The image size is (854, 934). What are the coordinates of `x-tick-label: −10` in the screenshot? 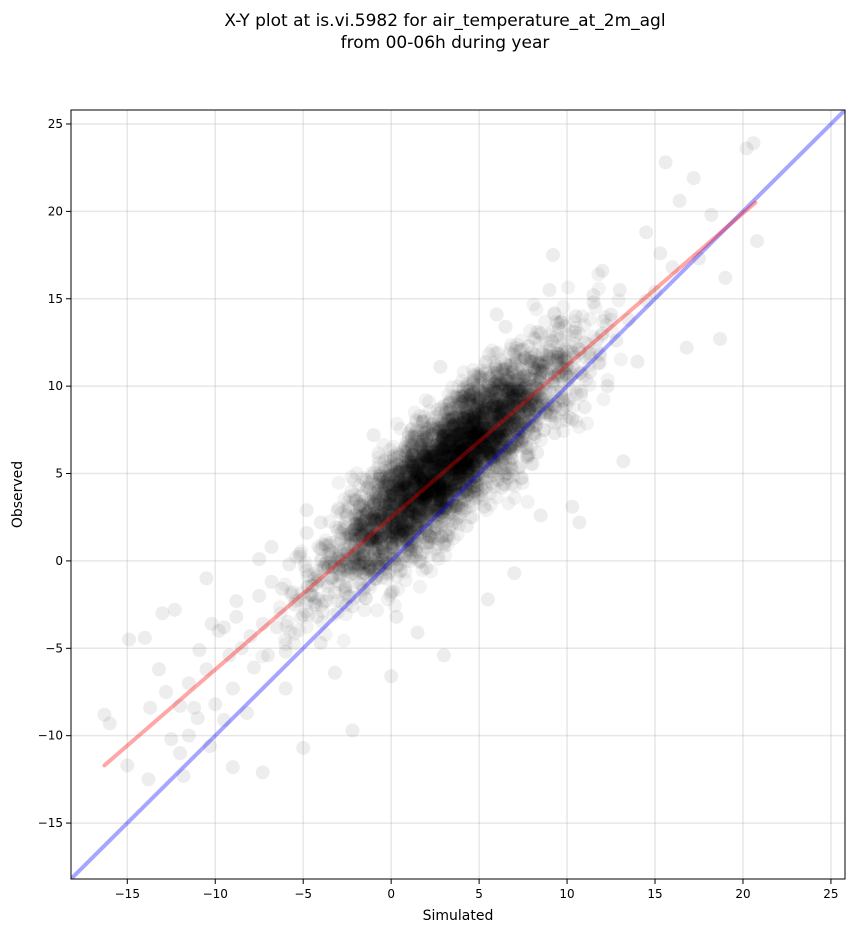 It's located at (215, 894).